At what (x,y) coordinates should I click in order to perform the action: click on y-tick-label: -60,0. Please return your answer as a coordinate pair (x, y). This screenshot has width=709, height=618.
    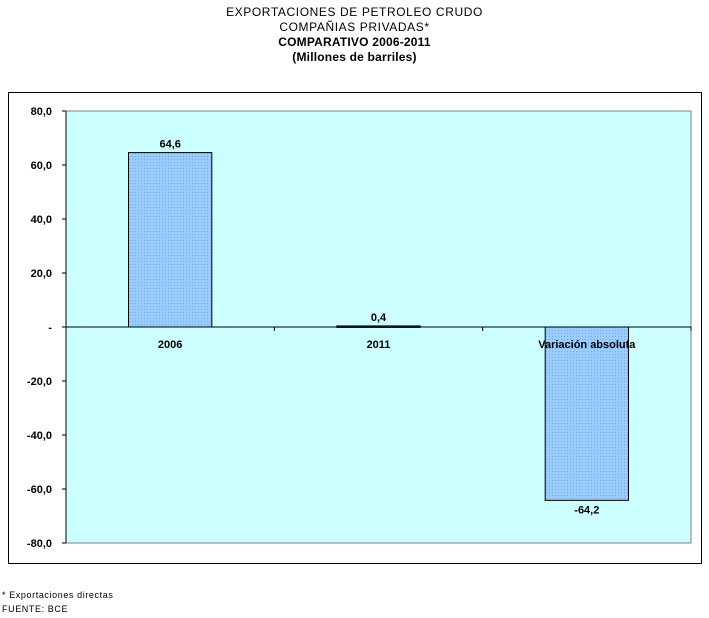
    Looking at the image, I should click on (39, 490).